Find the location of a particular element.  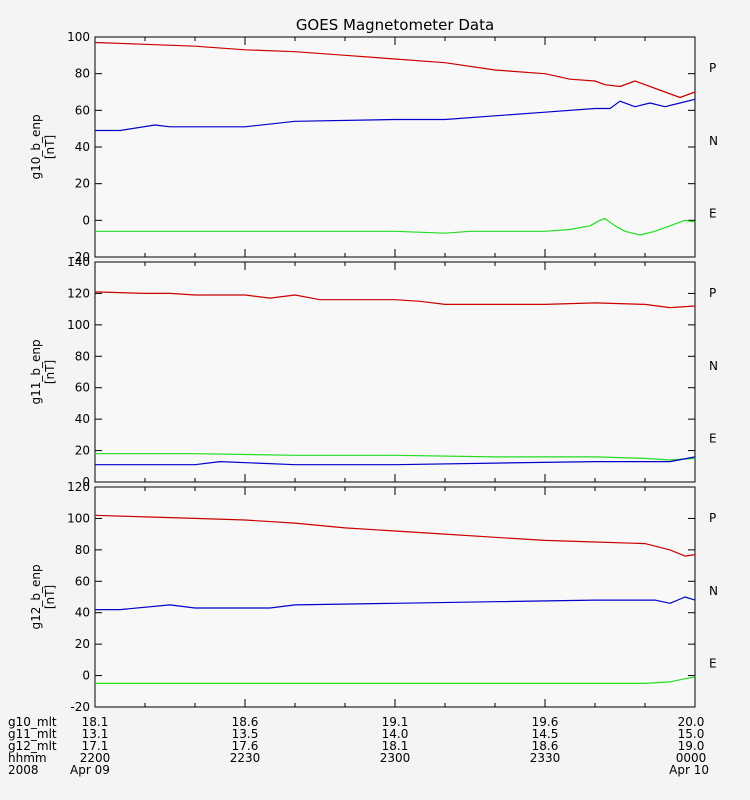

y-axis-label: g11_b_enp is located at coordinates (36, 371).